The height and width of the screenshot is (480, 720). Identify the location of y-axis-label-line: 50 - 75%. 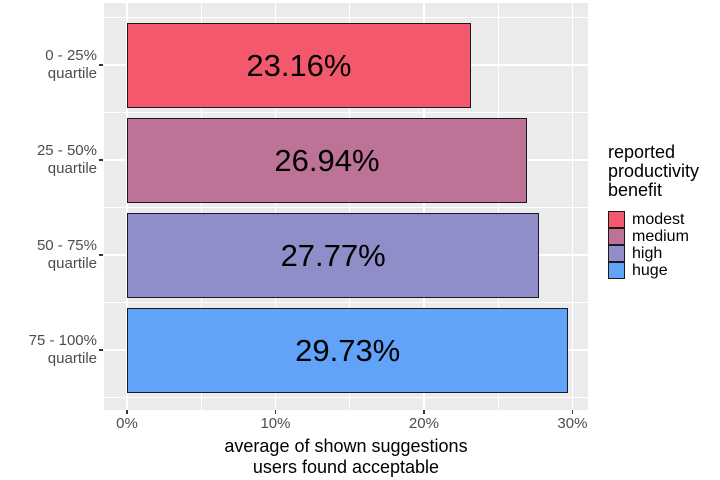
(66, 245).